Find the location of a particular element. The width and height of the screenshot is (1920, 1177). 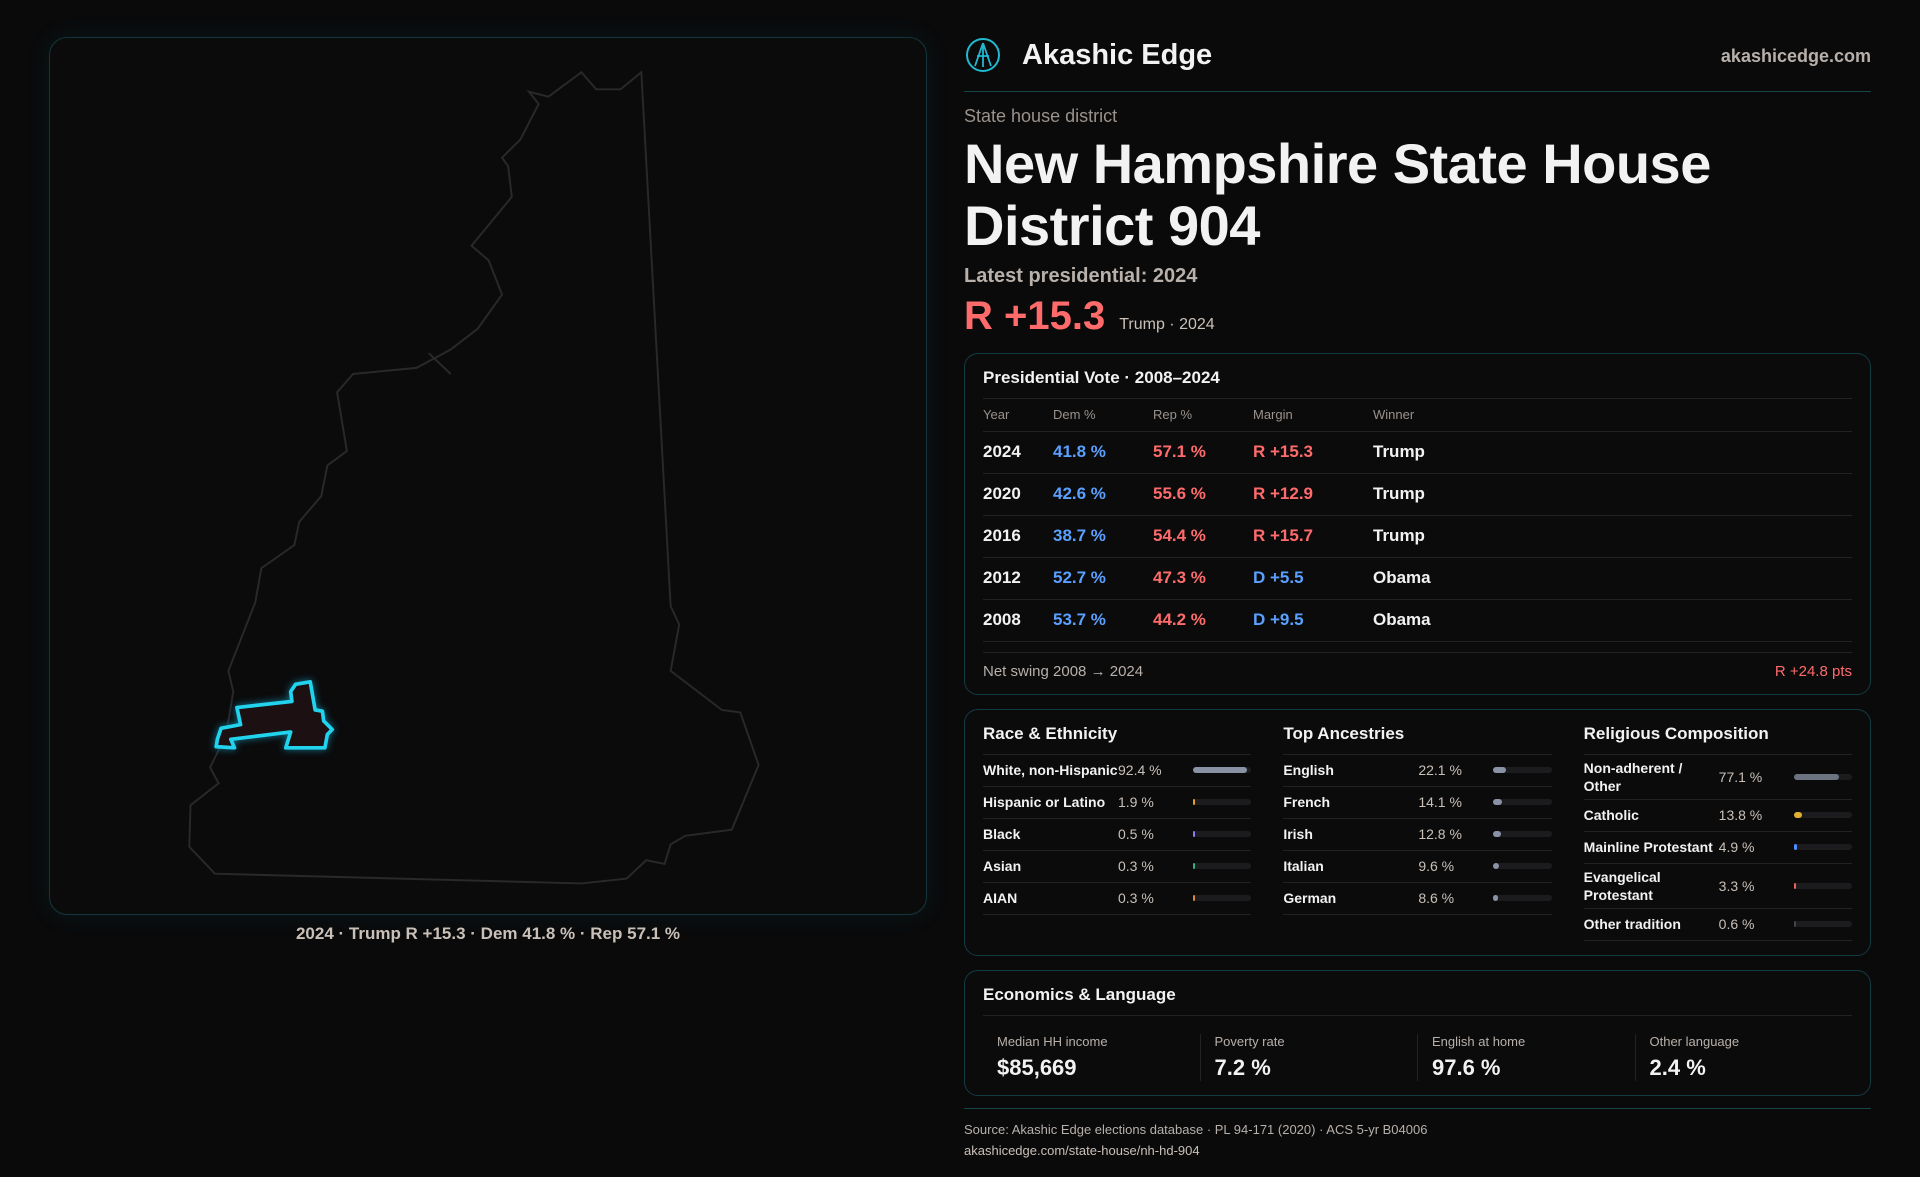

year: 2012 is located at coordinates (1018, 578).